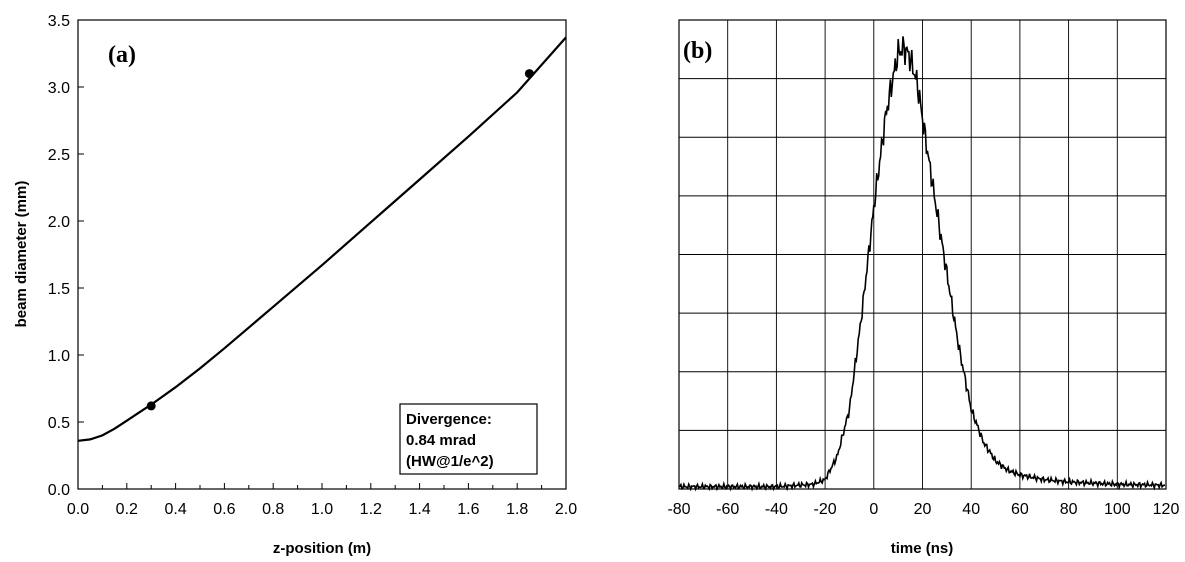 This screenshot has width=1185, height=562. What do you see at coordinates (825, 509) in the screenshot?
I see `panel-b-x-tick-label: -20` at bounding box center [825, 509].